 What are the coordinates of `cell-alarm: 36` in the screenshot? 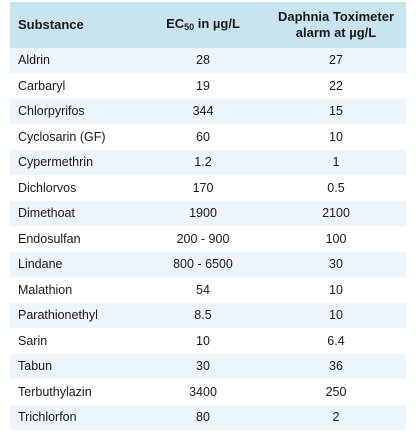 It's located at (336, 366).